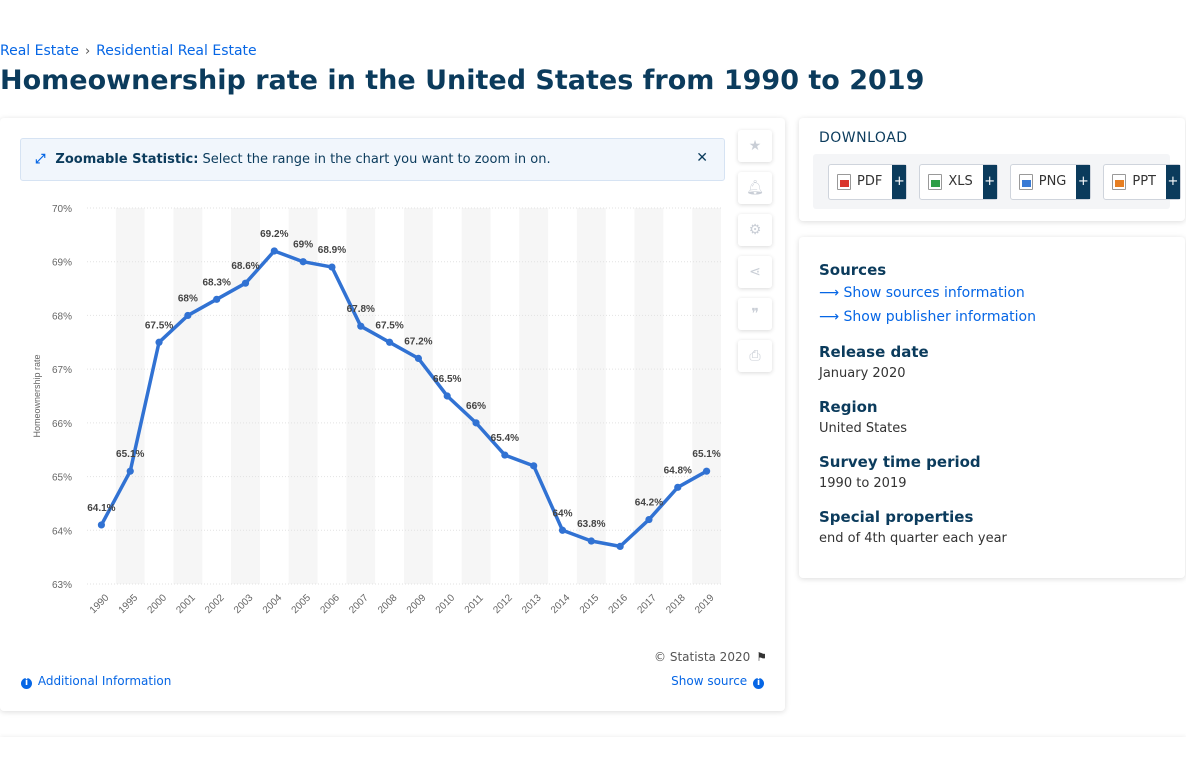  I want to click on data-label: 68%, so click(188, 298).